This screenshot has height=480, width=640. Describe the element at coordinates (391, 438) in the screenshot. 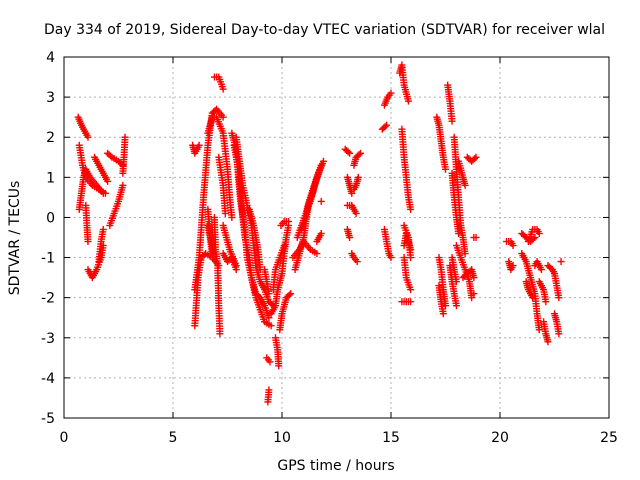

I see `x-tick-label: 15` at that location.